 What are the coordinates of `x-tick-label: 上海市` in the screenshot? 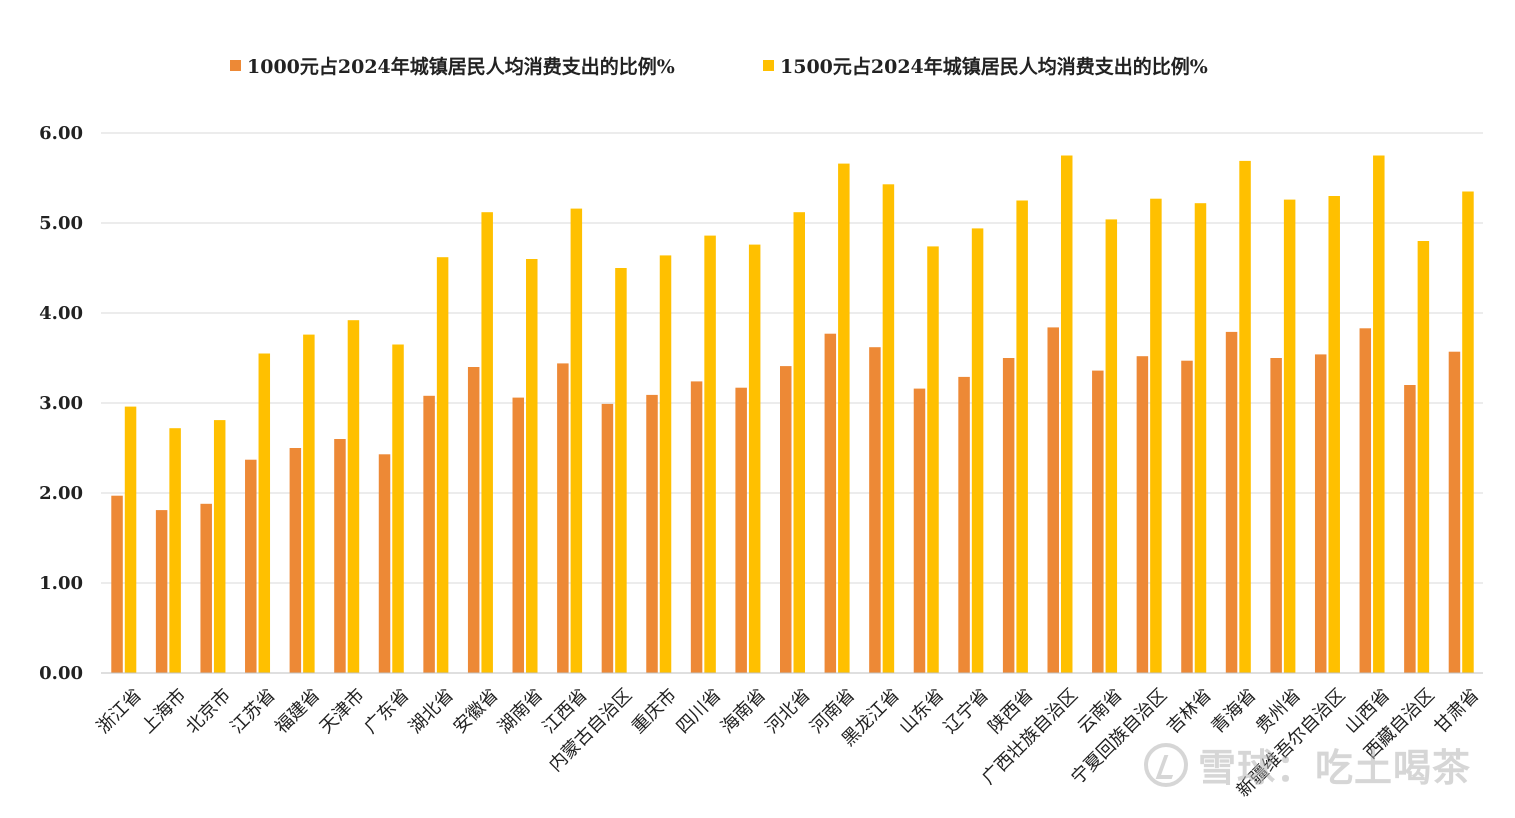 It's located at (163, 711).